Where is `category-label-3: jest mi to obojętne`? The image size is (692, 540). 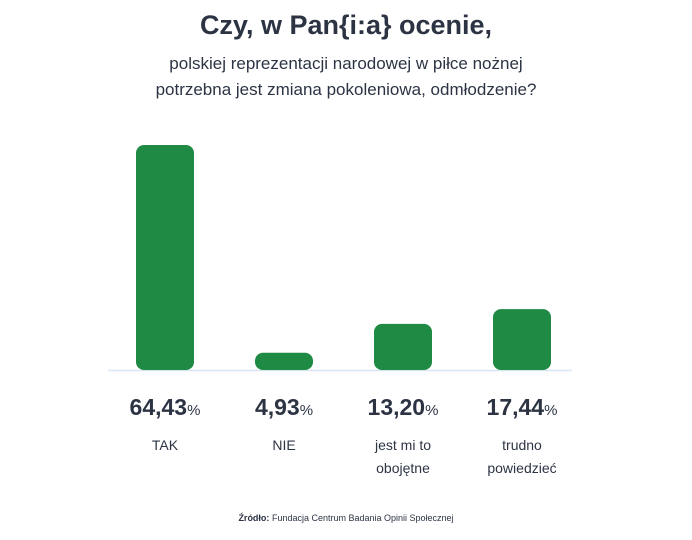
category-label-3: jest mi to obojętne is located at coordinates (403, 457).